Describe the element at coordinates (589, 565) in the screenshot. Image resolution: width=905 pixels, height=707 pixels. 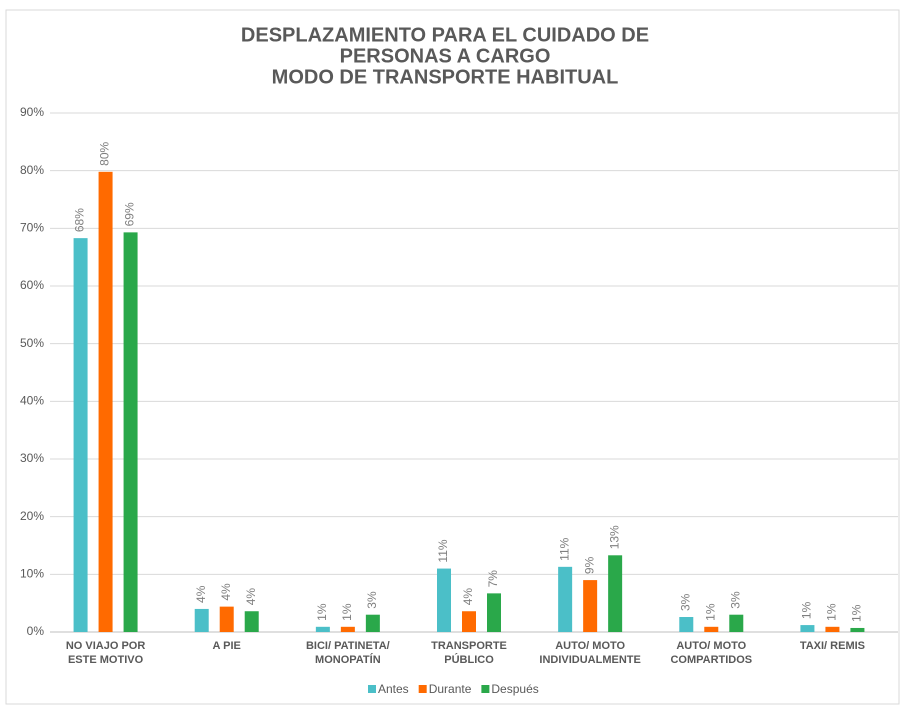
I see `value-label: 9%` at that location.